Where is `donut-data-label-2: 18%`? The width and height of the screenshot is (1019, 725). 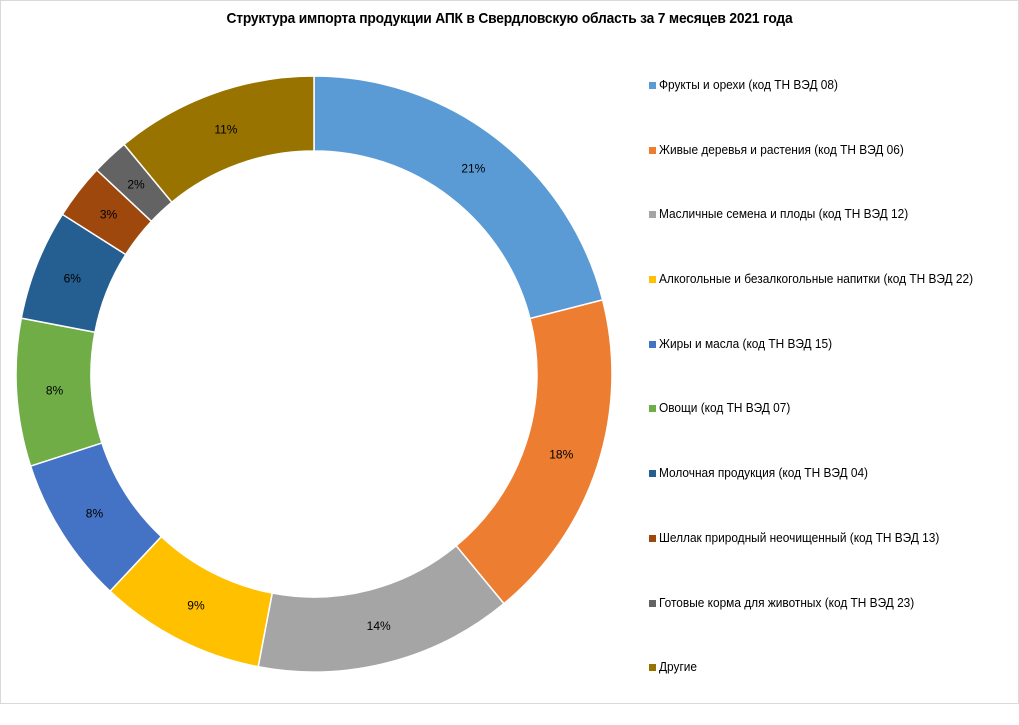 donut-data-label-2: 18% is located at coordinates (561, 454).